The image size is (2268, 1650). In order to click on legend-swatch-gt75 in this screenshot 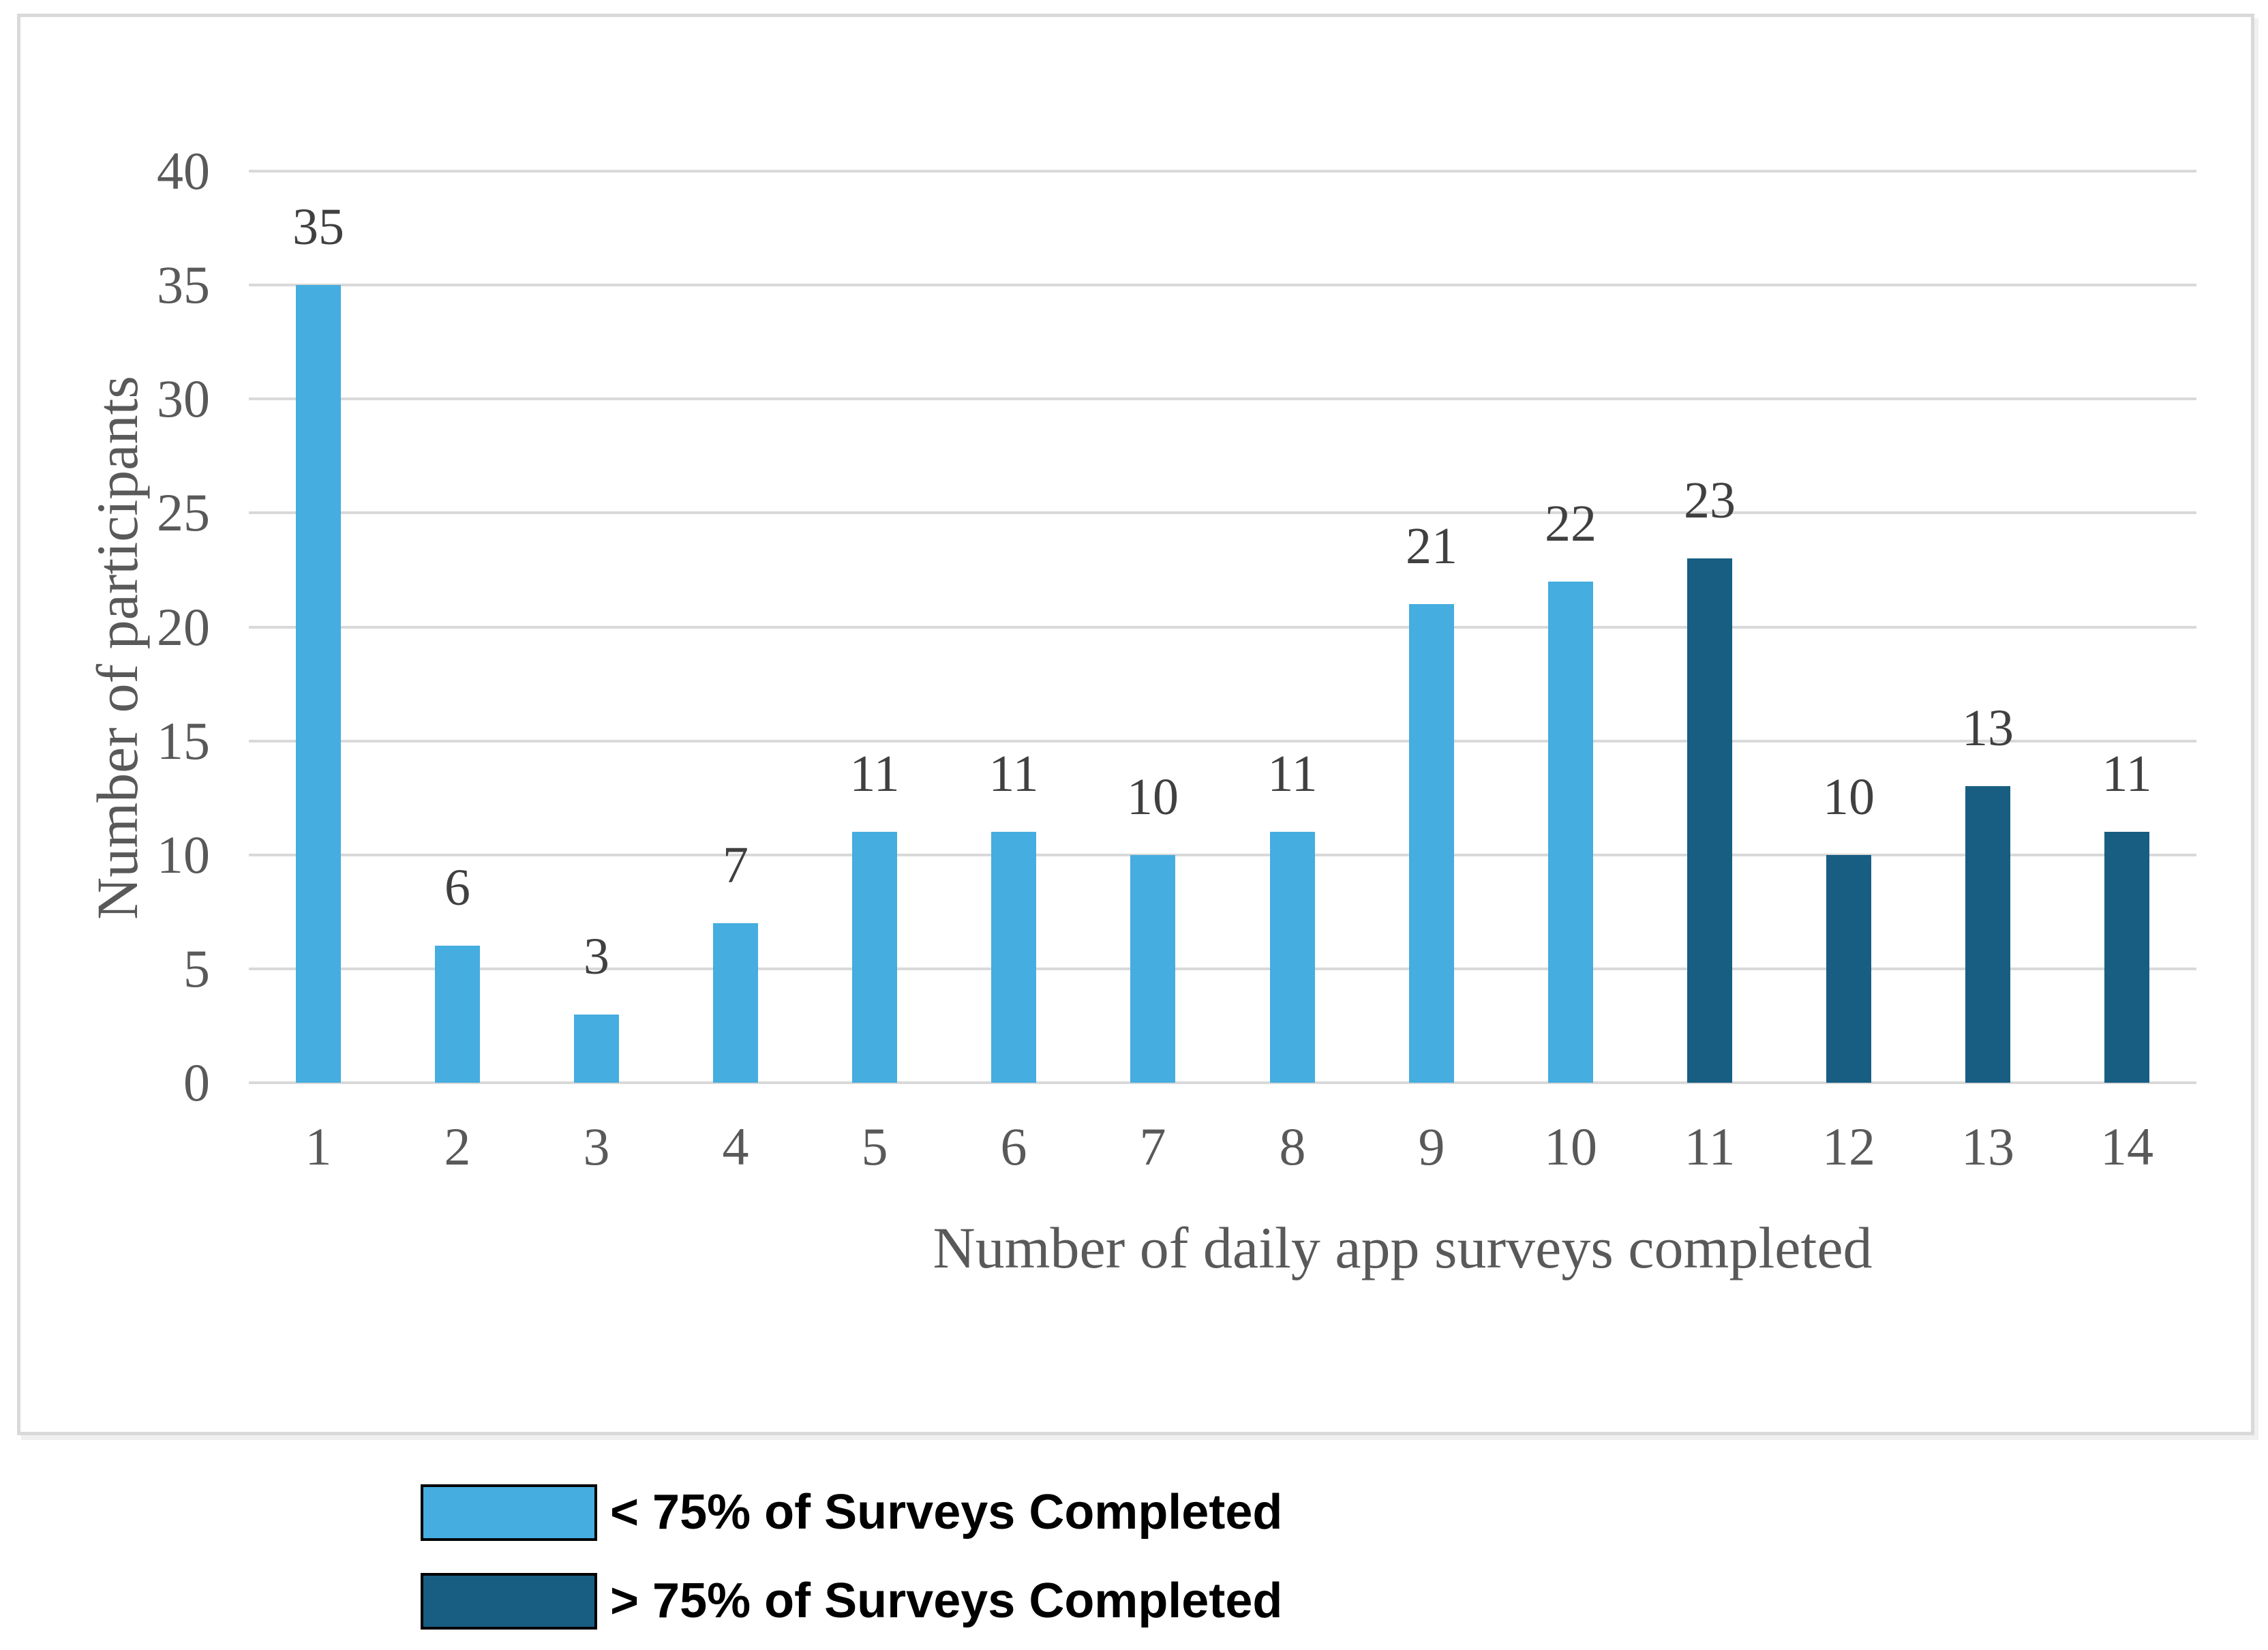, I will do `click(509, 1601)`.